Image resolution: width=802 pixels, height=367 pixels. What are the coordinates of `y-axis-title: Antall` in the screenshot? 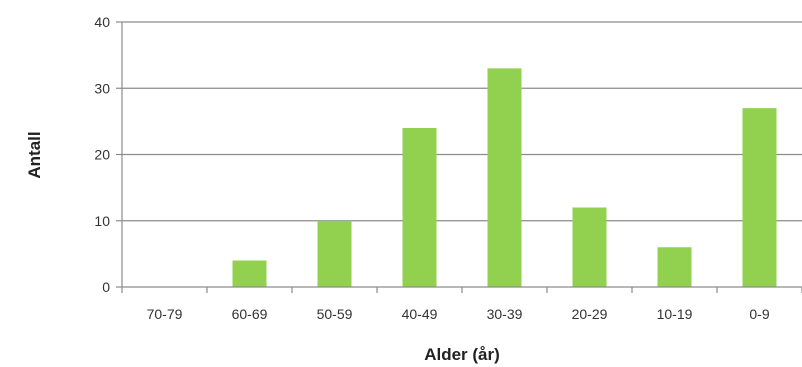 It's located at (34, 154).